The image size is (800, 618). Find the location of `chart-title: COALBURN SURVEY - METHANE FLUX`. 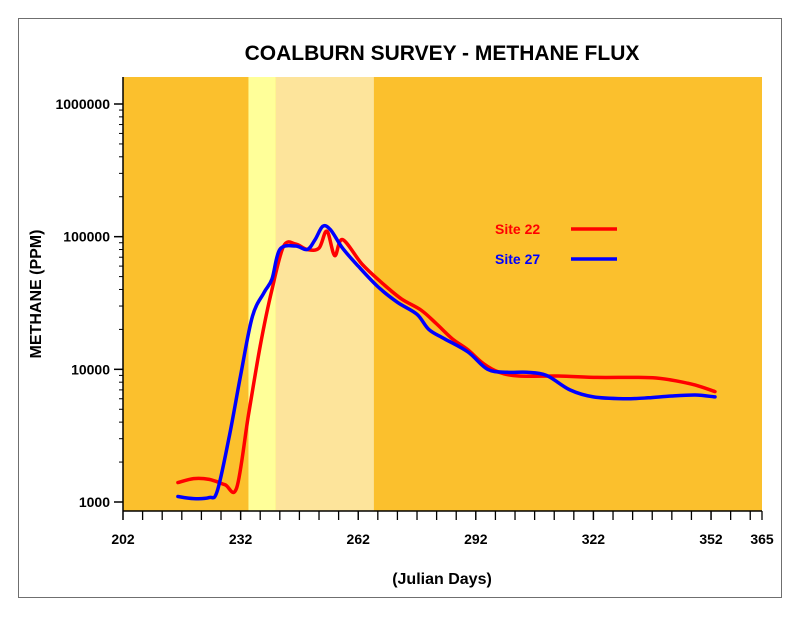

chart-title: COALBURN SURVEY - METHANE FLUX is located at coordinates (442, 53).